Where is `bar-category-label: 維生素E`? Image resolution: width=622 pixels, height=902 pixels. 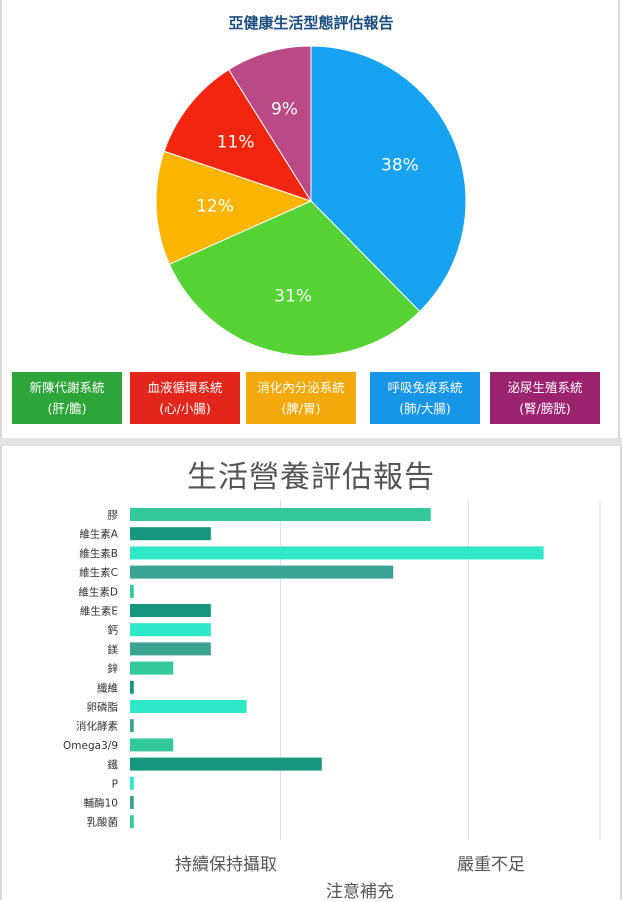
bar-category-label: 維生素E is located at coordinates (99, 611).